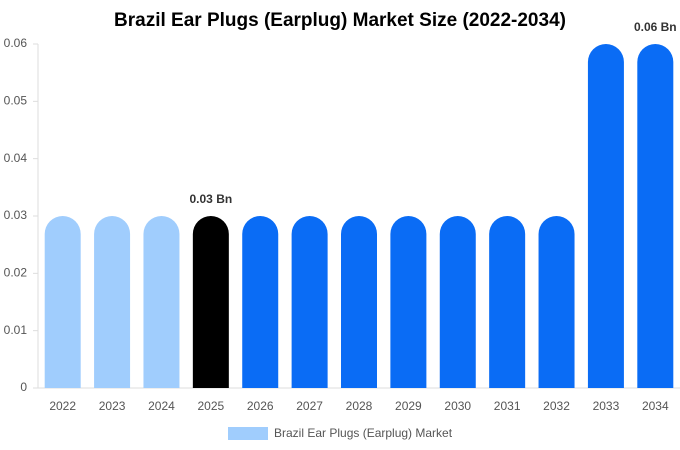  What do you see at coordinates (112, 406) in the screenshot?
I see `x-tick-label: 2023` at bounding box center [112, 406].